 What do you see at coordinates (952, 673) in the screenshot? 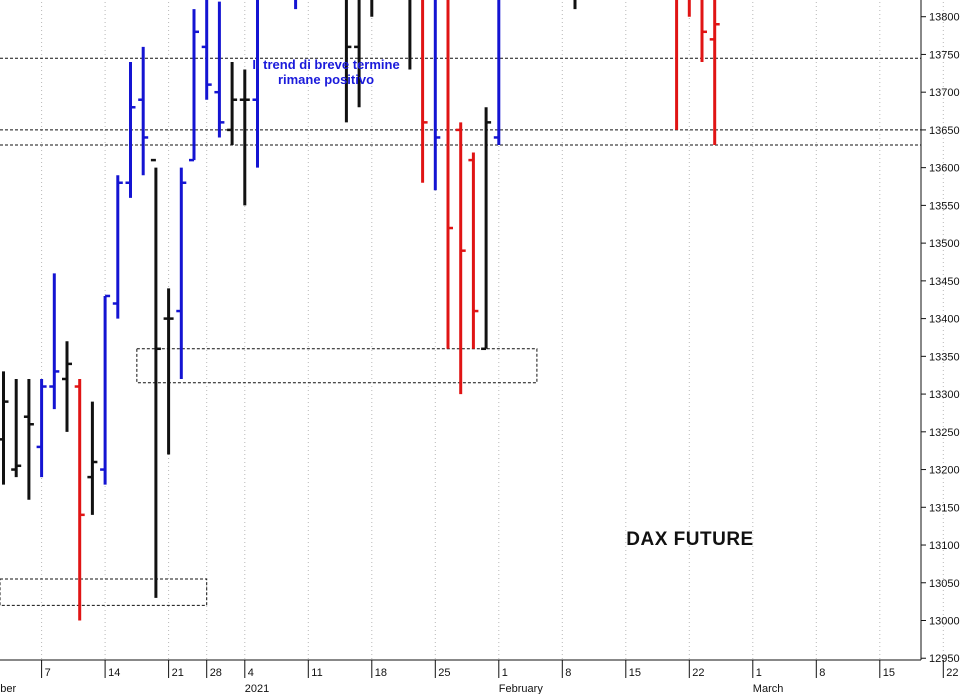
I see `x-tick-label-15: 22` at bounding box center [952, 673].